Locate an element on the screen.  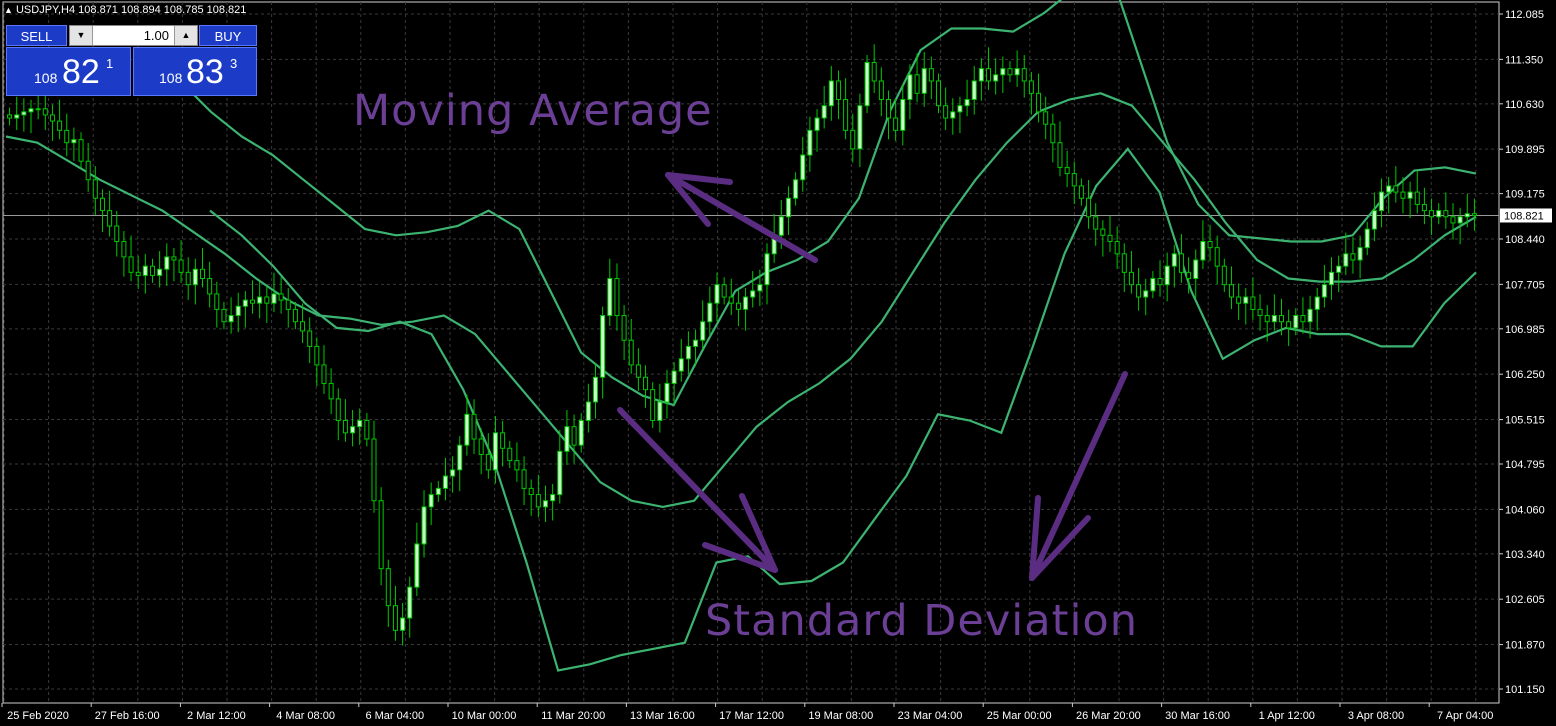
lot-size-value: 1.00 is located at coordinates (156, 35).